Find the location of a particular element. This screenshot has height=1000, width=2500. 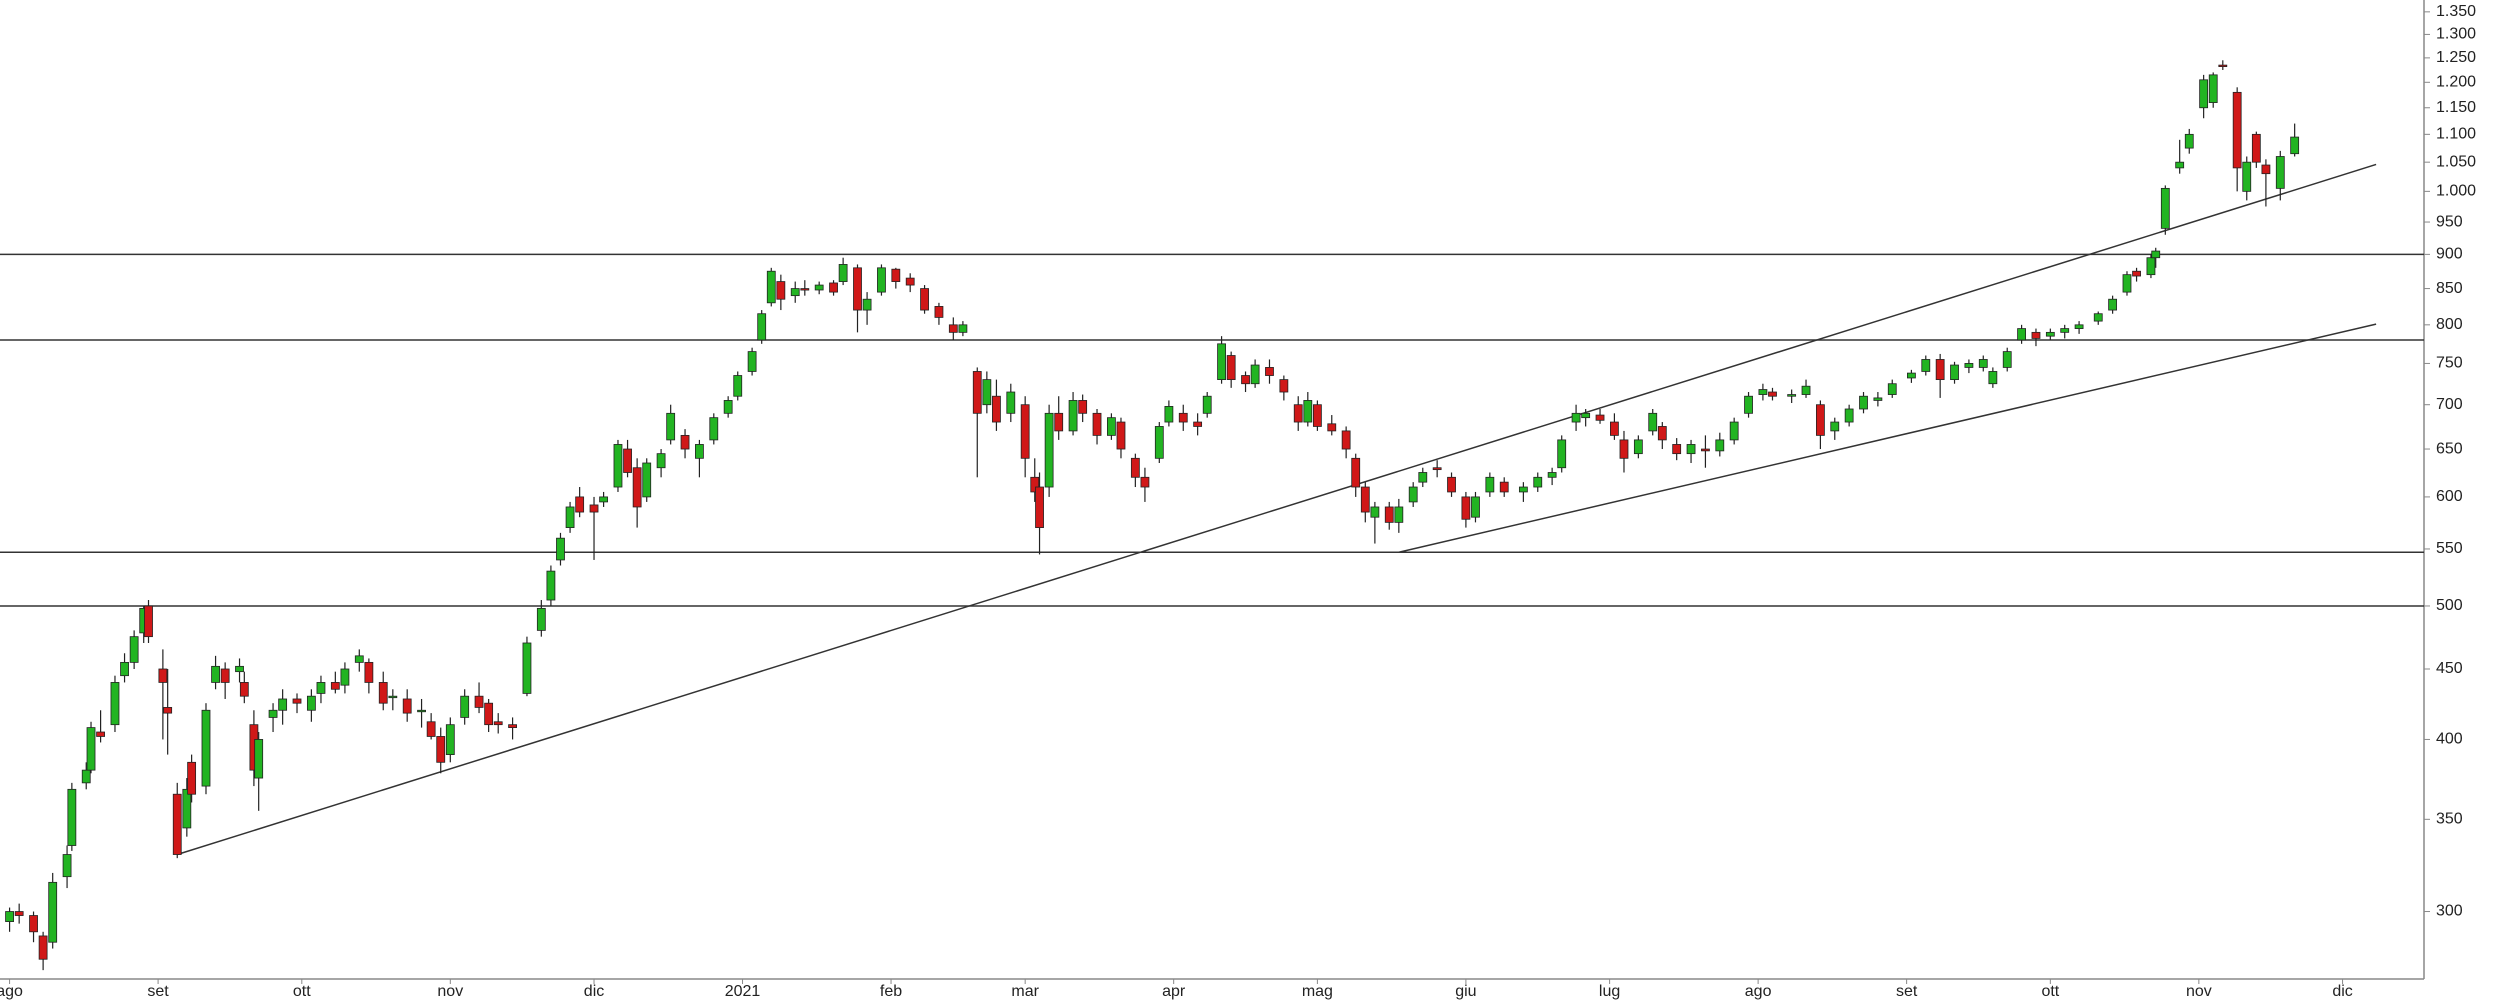

y-tick-label: 1.000 is located at coordinates (2456, 191).